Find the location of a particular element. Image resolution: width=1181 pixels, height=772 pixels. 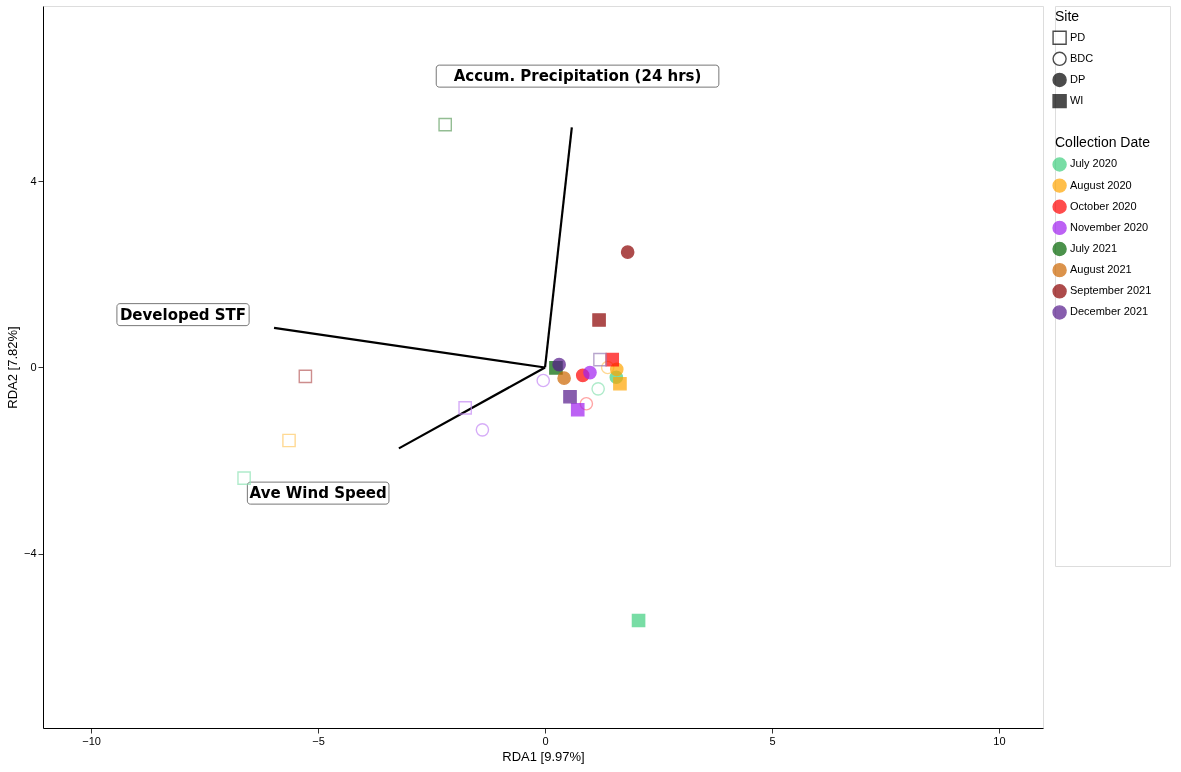

y-axis-title: RDA2 [7.82%] is located at coordinates (12, 367).